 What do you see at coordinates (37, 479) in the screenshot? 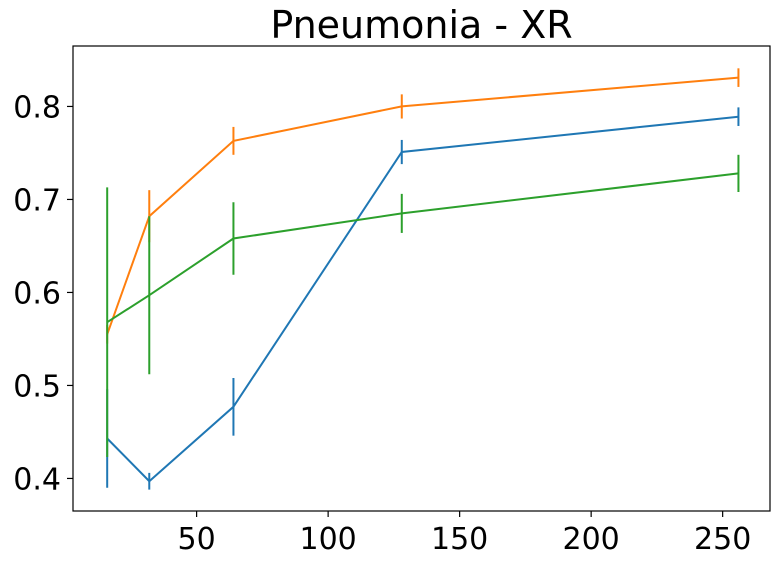
I see `y-tick-label: 0.4` at bounding box center [37, 479].